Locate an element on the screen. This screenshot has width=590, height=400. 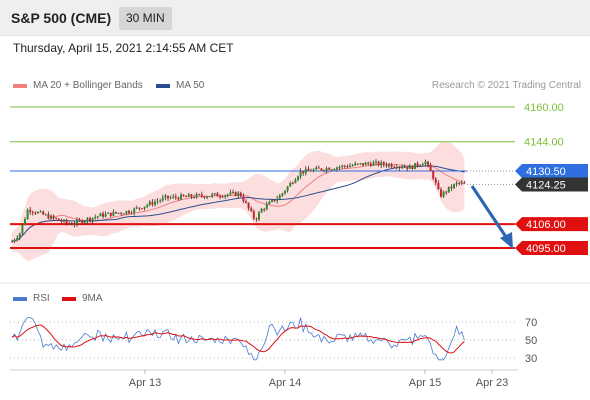
level-label-0: 4160.00 is located at coordinates (544, 108).